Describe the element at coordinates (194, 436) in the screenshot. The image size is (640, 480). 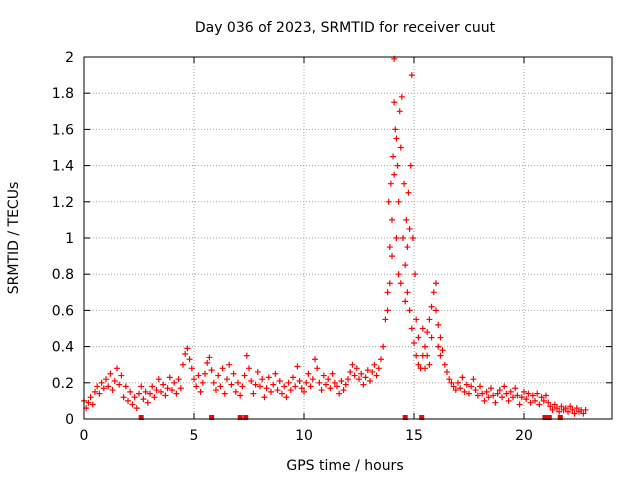
I see `x-tick-label: 5` at that location.